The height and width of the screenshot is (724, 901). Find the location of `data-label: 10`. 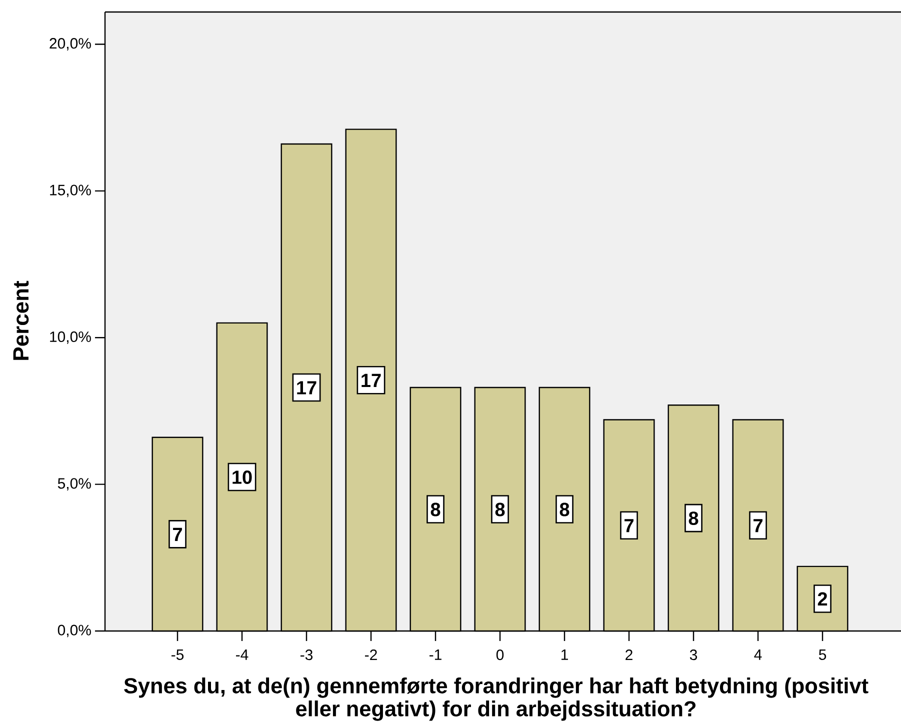

data-label: 10 is located at coordinates (242, 477).